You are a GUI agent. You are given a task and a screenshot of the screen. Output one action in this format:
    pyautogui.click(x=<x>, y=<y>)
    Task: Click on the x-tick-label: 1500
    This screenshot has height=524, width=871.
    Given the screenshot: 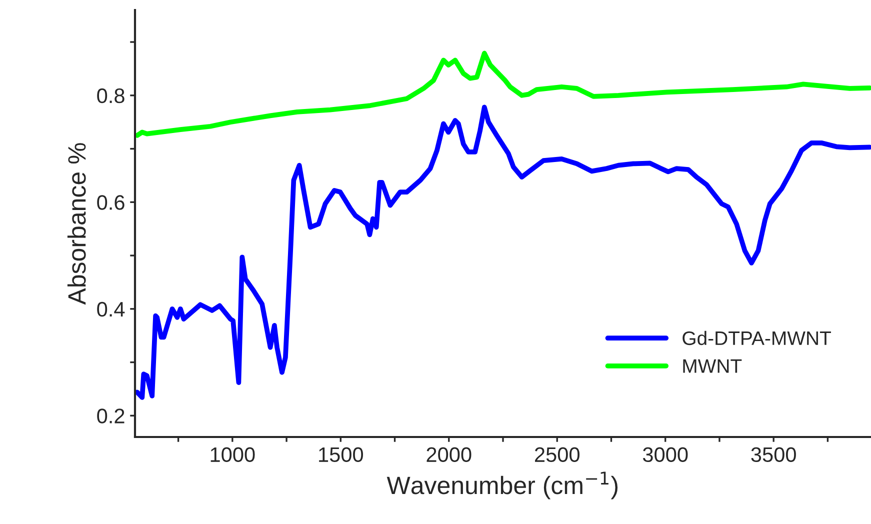 What is the action you would take?
    pyautogui.click(x=341, y=454)
    